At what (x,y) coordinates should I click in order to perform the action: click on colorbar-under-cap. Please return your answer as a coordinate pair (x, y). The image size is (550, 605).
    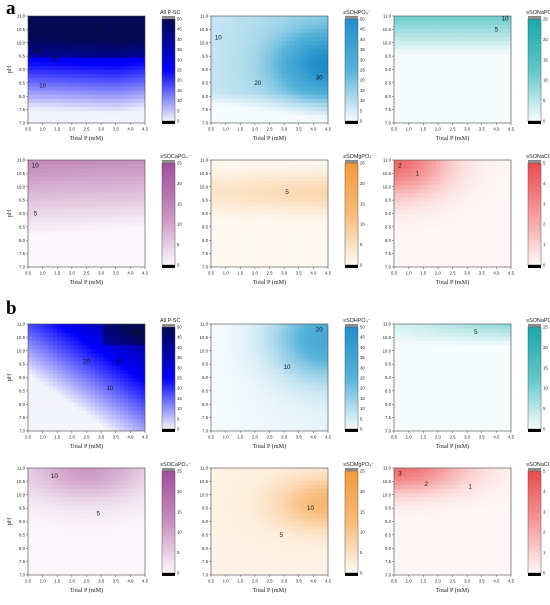
    Looking at the image, I should click on (534, 266).